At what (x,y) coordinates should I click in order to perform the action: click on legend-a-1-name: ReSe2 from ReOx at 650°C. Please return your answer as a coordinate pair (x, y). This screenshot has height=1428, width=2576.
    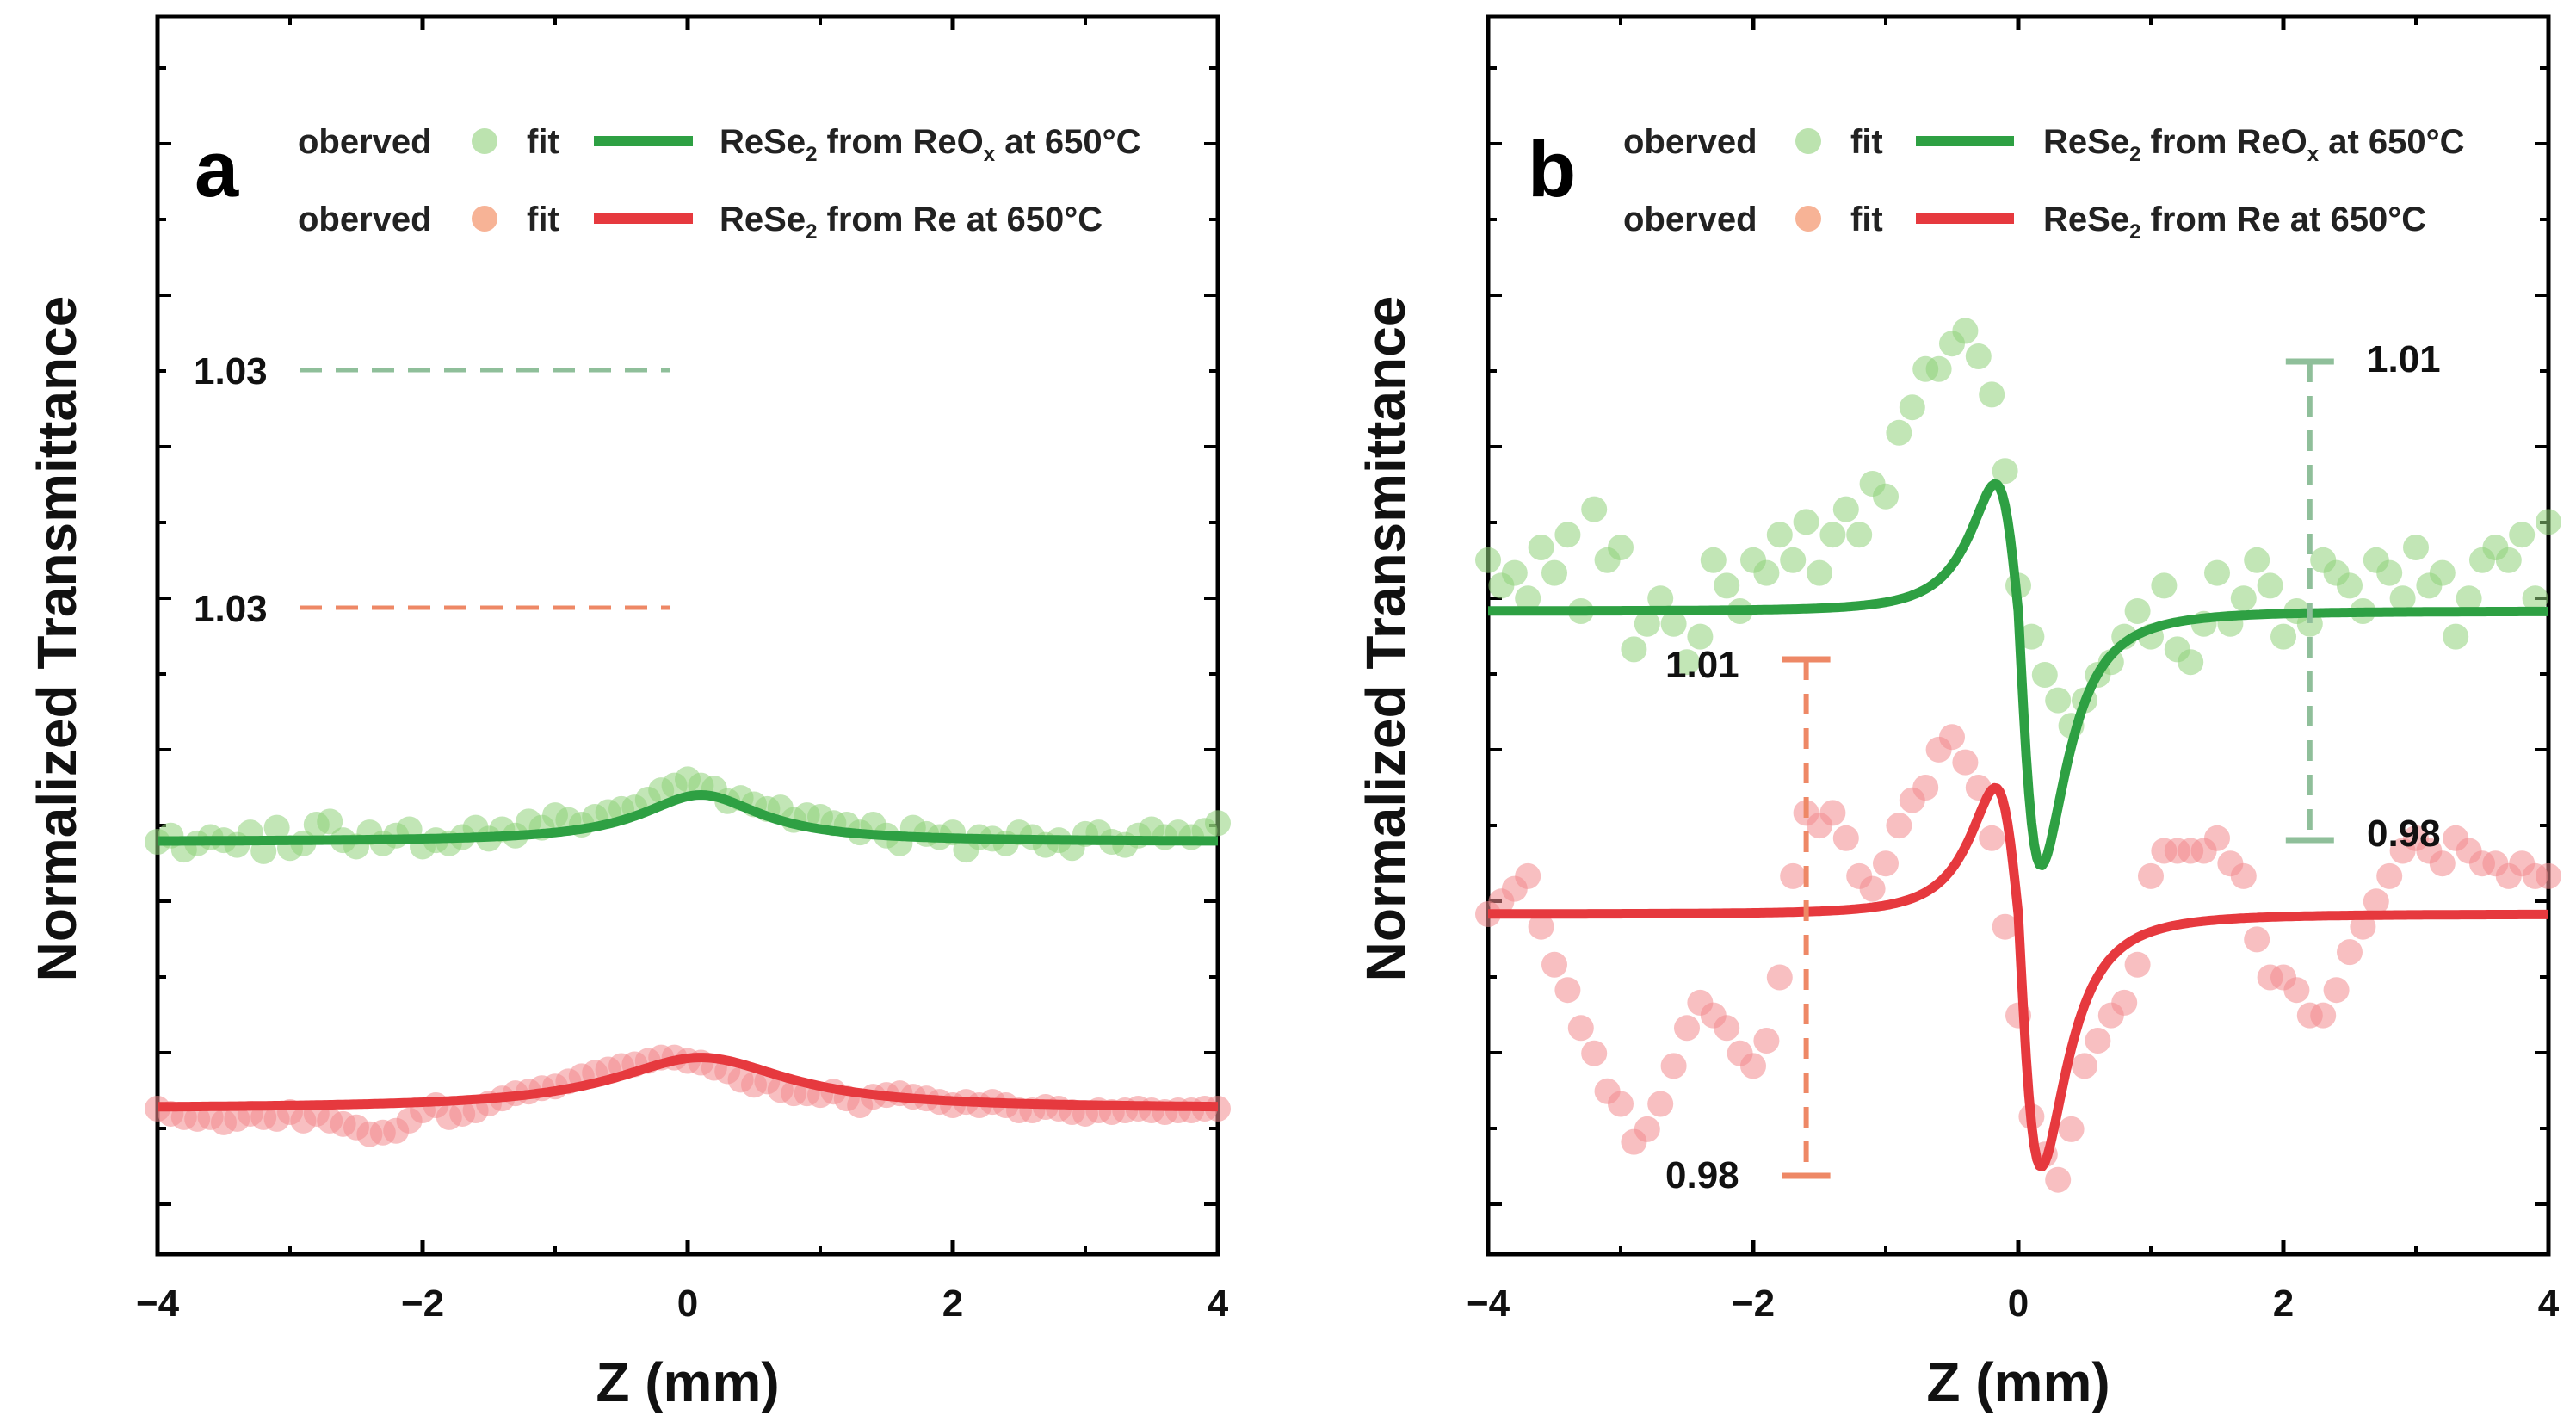
    Looking at the image, I should click on (931, 144).